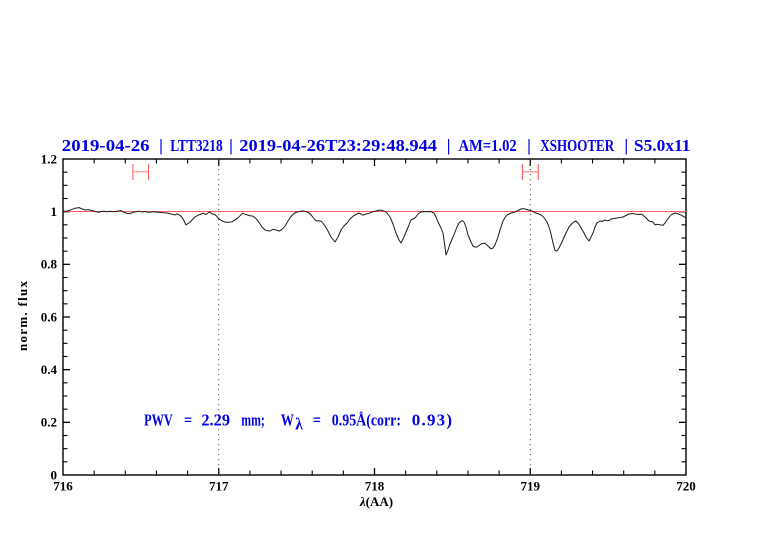 The image size is (782, 542). Describe the element at coordinates (338, 145) in the screenshot. I see `svg-text: 2019-04-26T23:29:48.944` at that location.